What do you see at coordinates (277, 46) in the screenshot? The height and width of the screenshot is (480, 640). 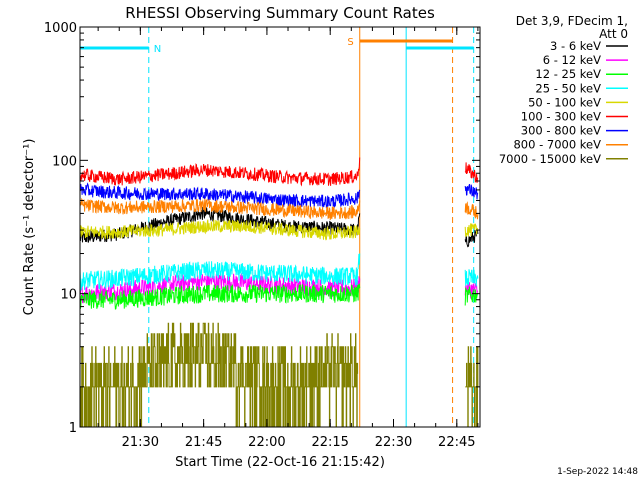 I see `flag-bars: NS` at bounding box center [277, 46].